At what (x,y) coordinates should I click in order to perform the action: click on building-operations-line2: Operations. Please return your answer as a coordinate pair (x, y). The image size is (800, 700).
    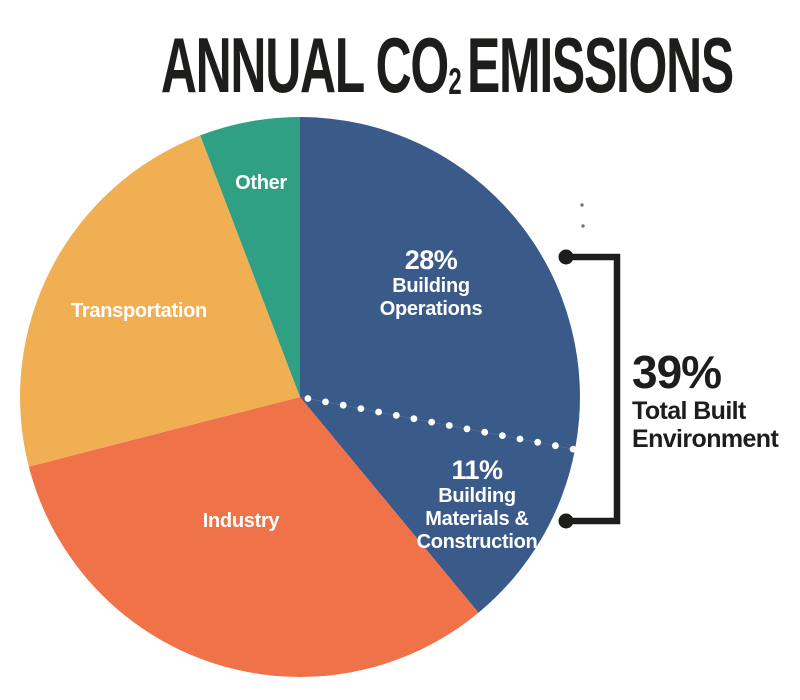
    Looking at the image, I should click on (431, 309).